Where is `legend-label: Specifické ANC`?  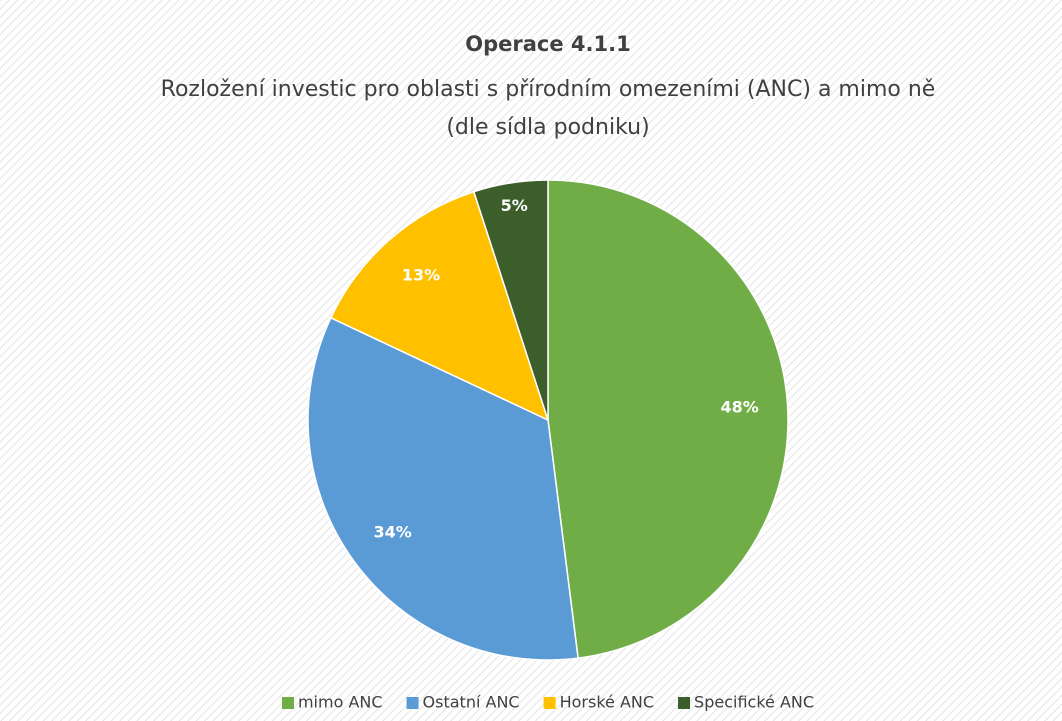 legend-label: Specifické ANC is located at coordinates (754, 702).